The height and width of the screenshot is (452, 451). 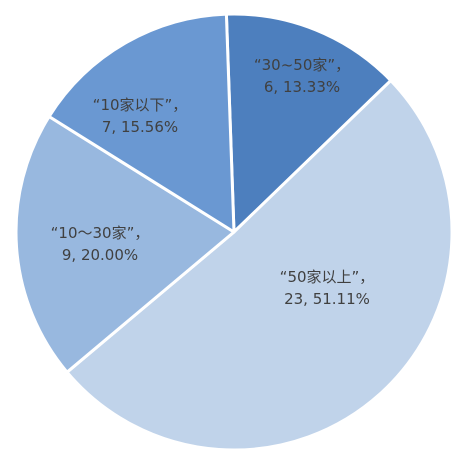 What do you see at coordinates (100, 244) in the screenshot?
I see `data-label: “10～30家”， 9, 20.00%` at bounding box center [100, 244].